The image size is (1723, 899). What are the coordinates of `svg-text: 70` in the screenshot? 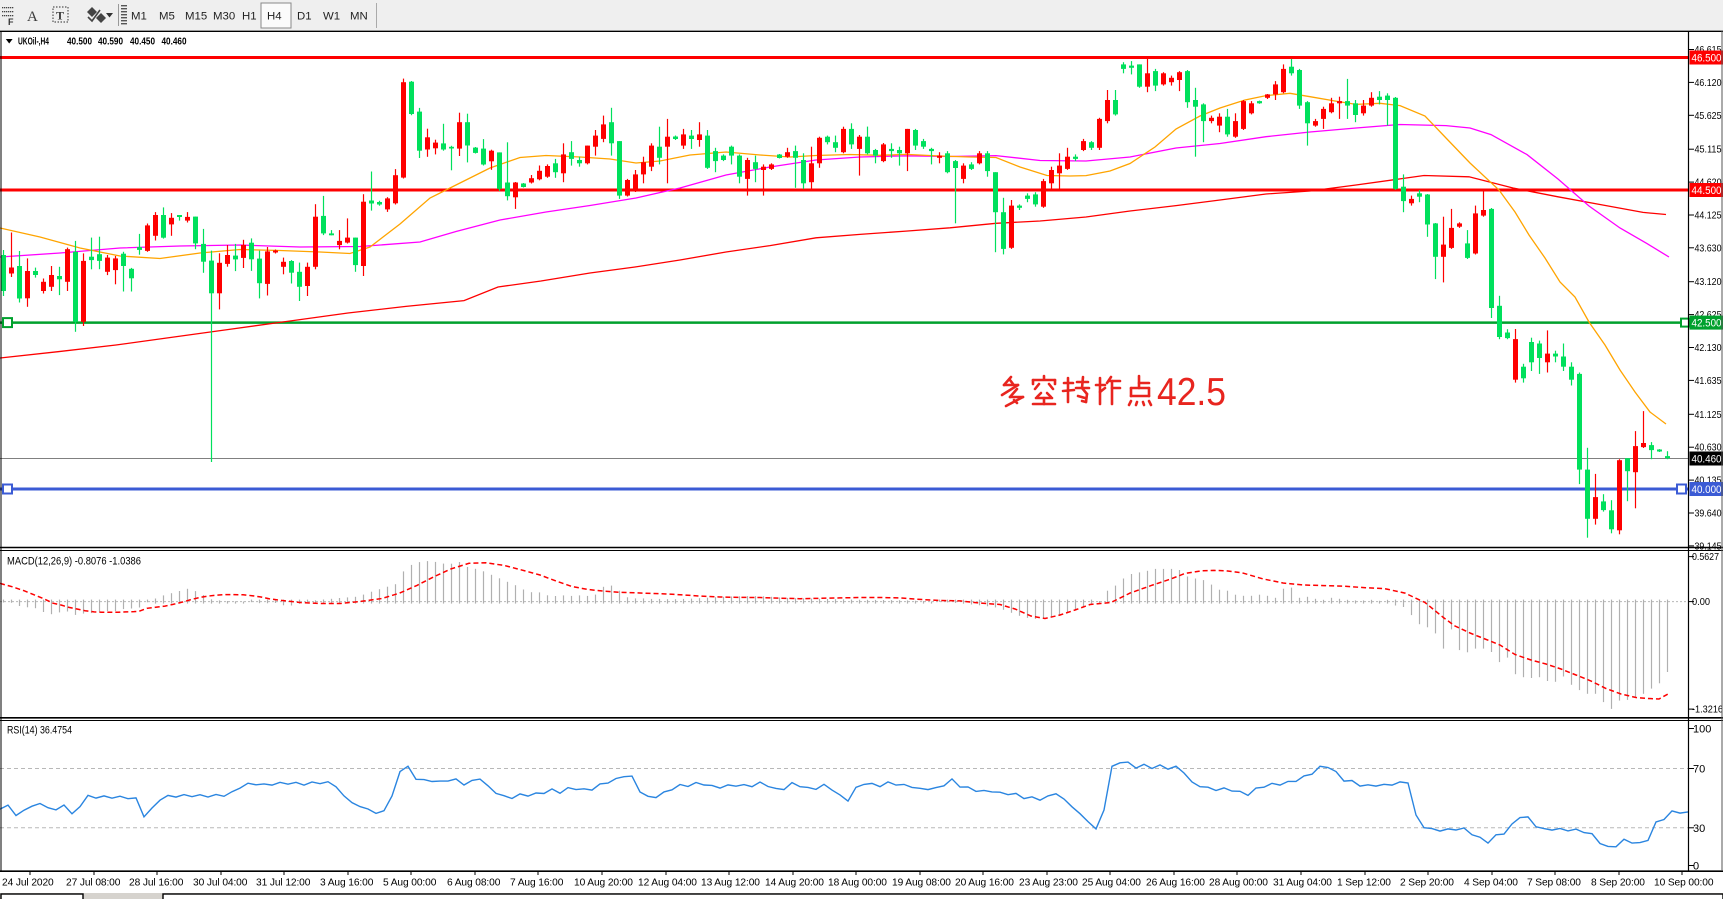 It's located at (1699, 770).